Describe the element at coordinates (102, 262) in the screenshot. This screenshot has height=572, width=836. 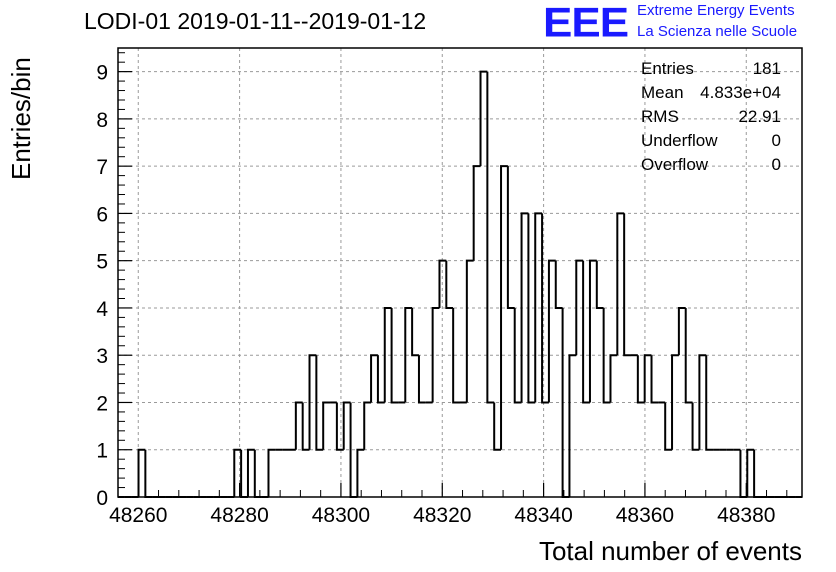
I see `y-tick-label: 5` at that location.